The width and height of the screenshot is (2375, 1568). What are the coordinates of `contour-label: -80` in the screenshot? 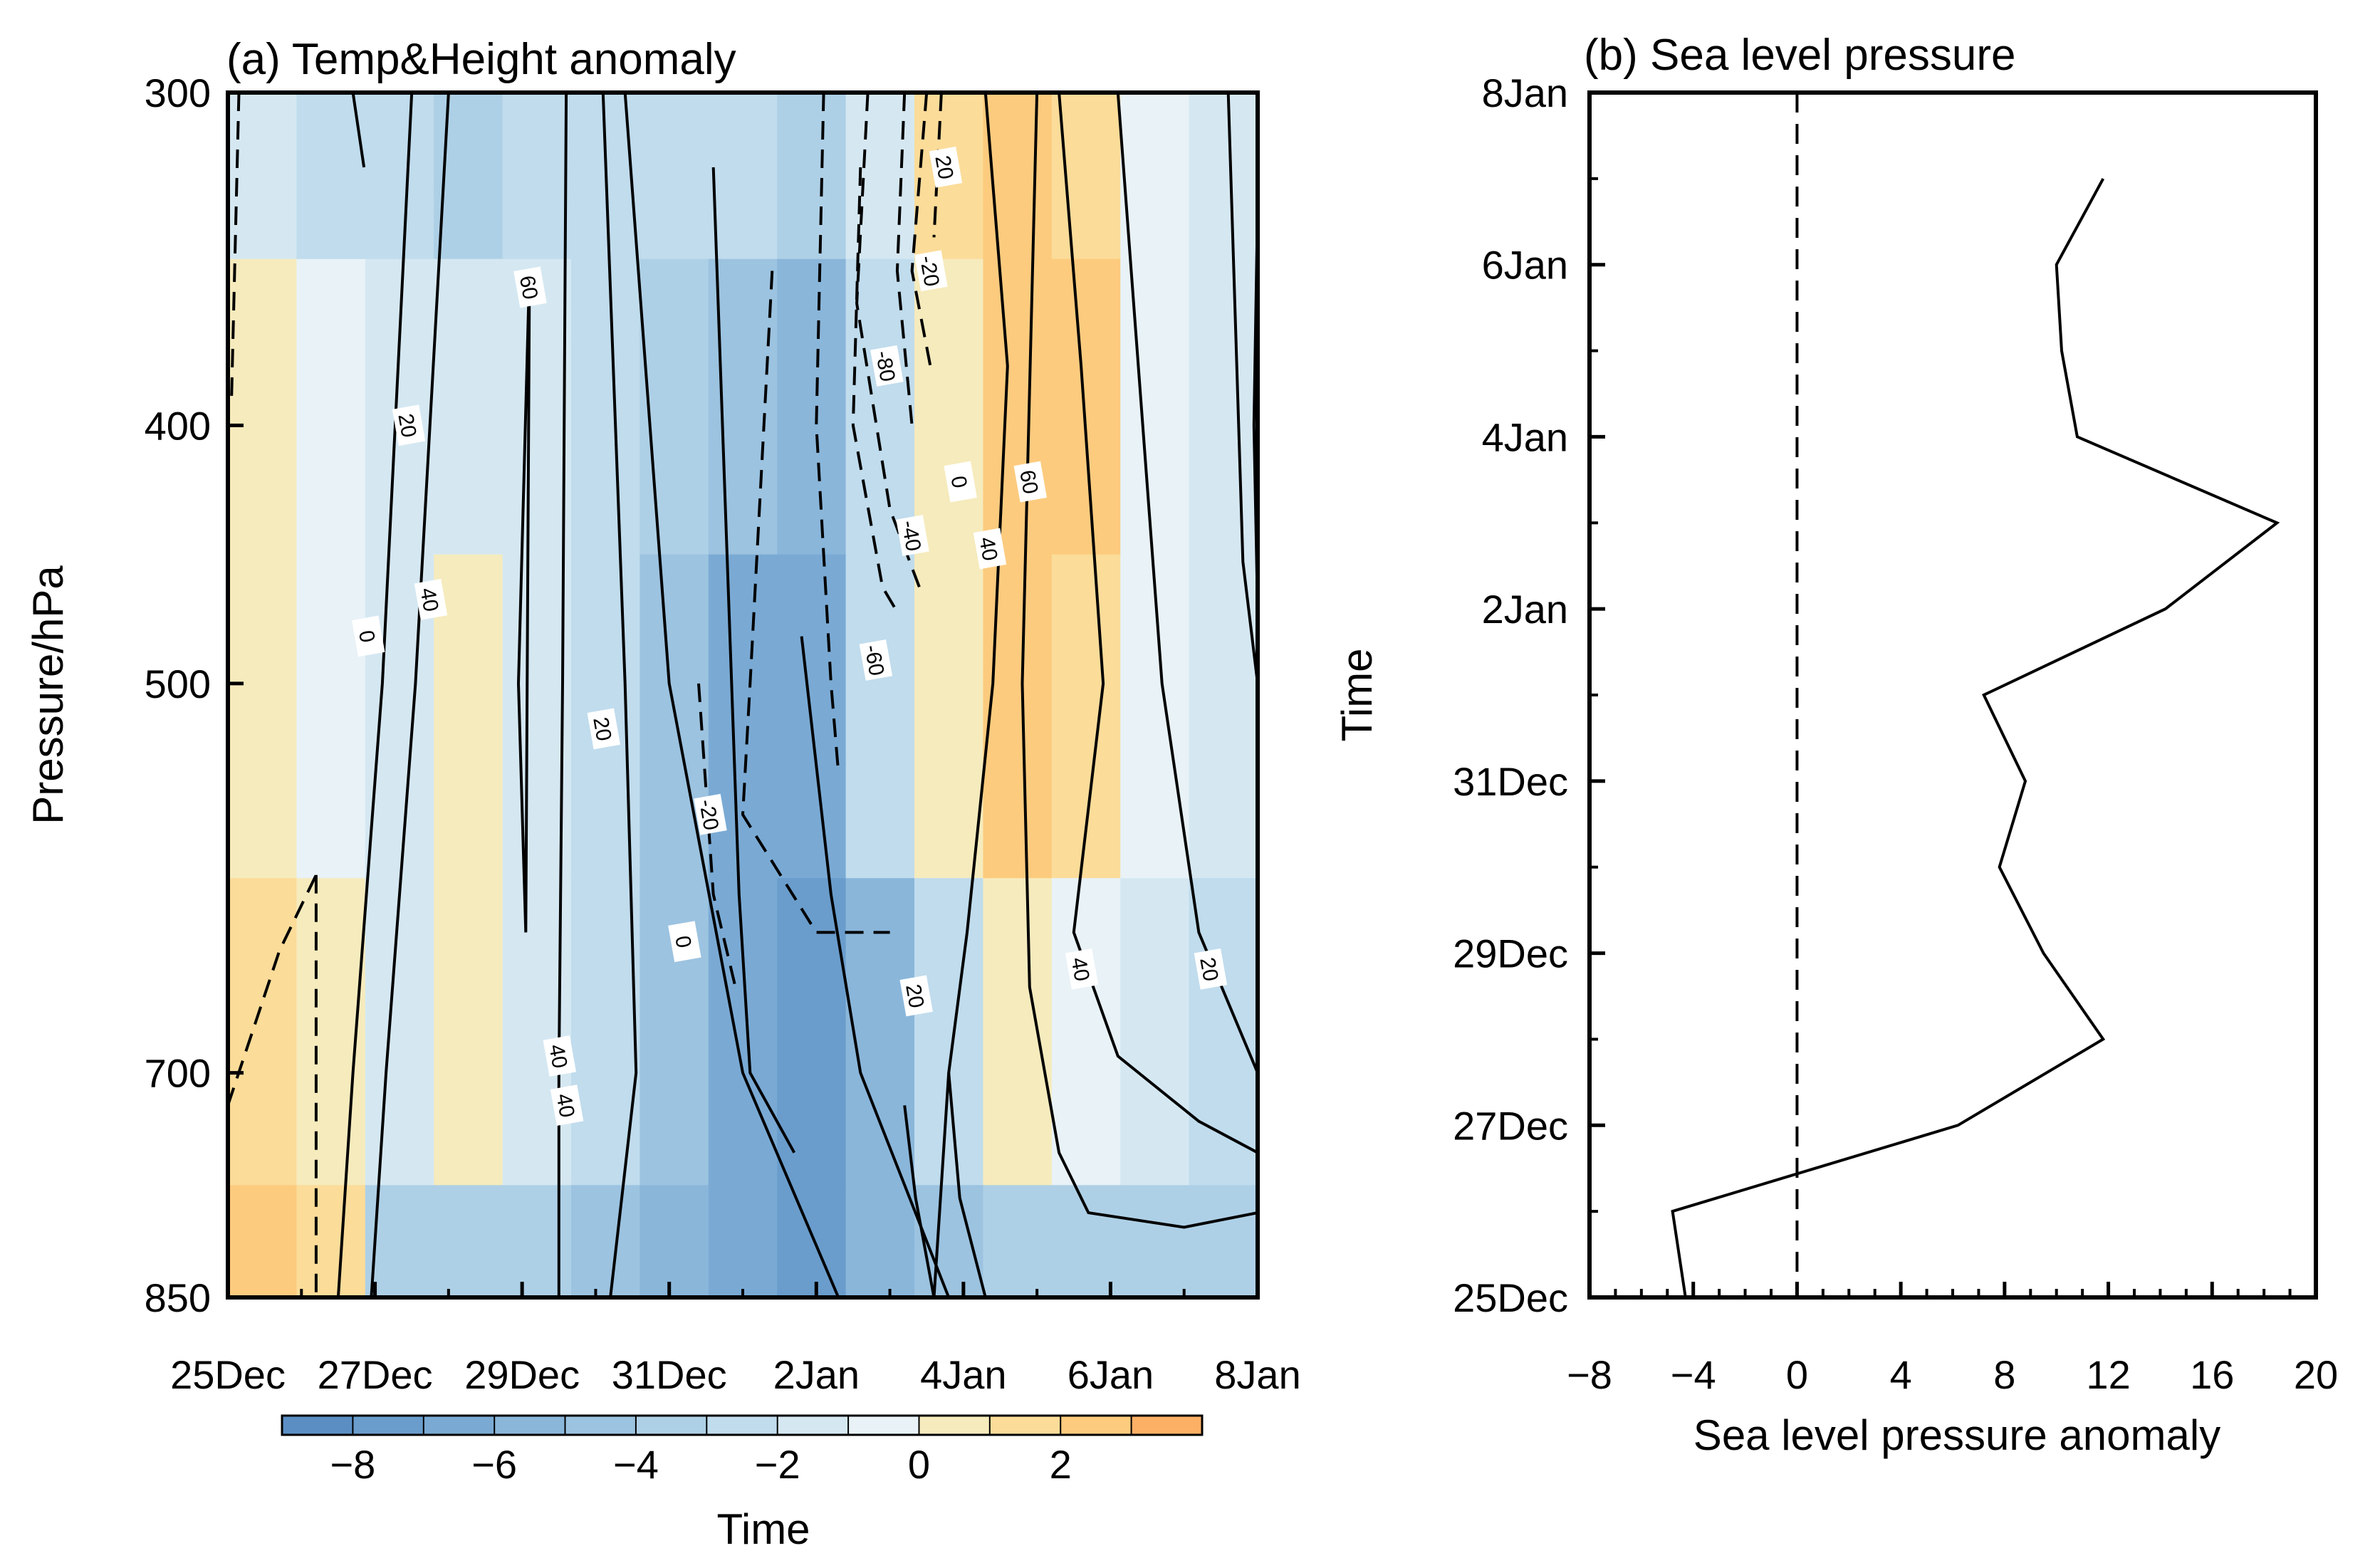 It's located at (887, 366).